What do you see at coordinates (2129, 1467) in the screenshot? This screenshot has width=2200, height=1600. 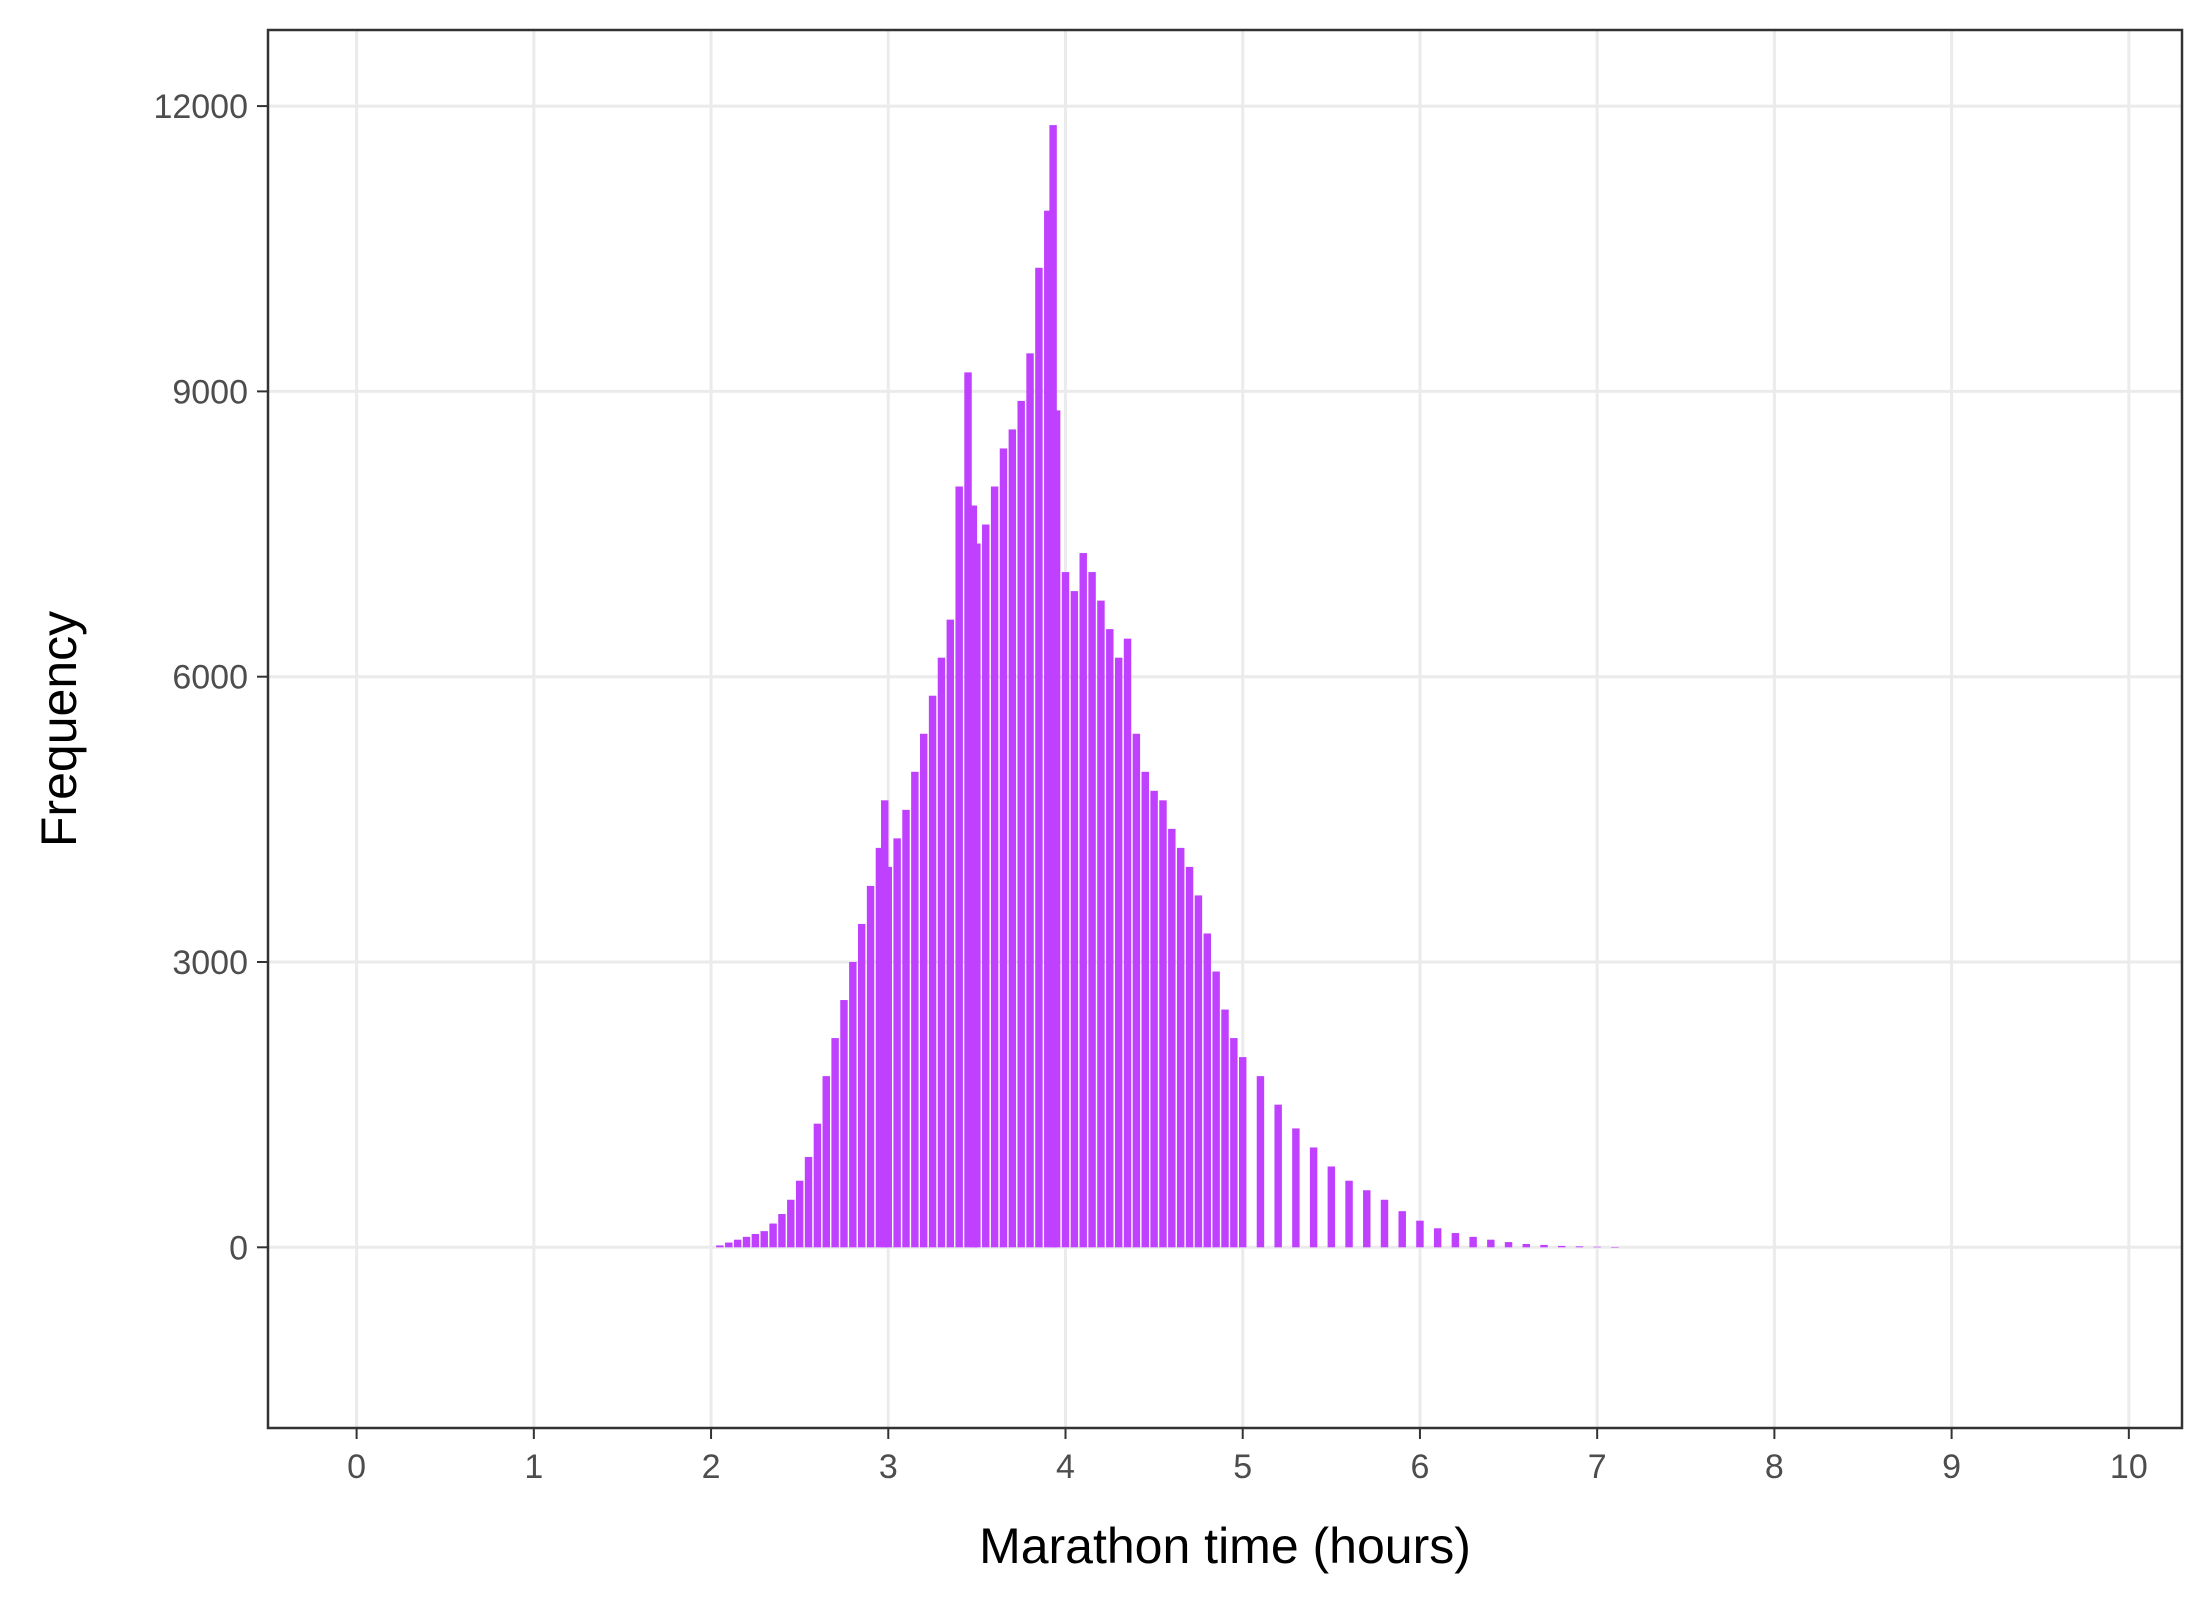 I see `x-tick-label: 10` at bounding box center [2129, 1467].